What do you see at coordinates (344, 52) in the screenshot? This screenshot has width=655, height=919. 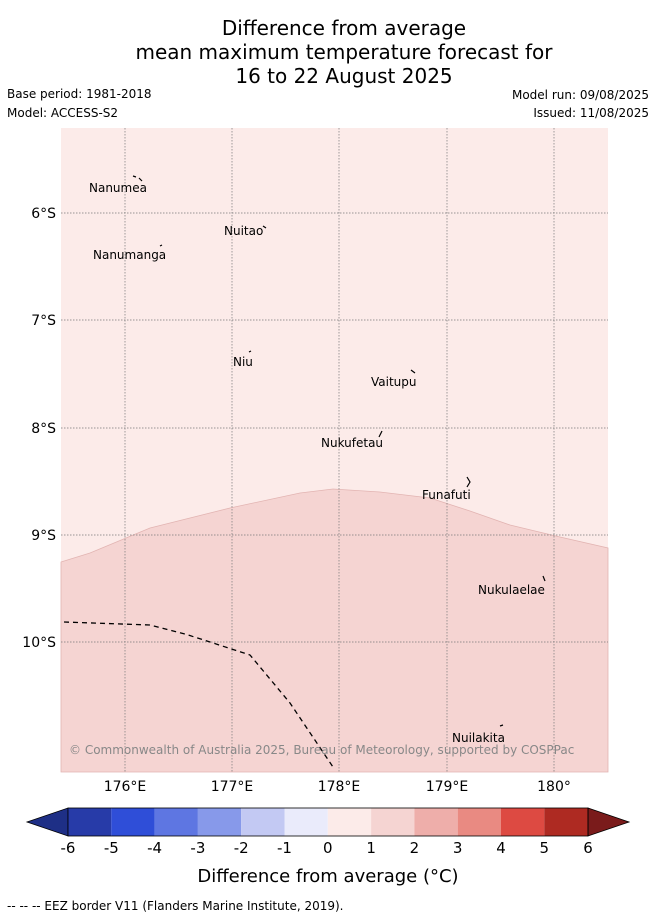 I see `title-line-2: mean maximum temperature forecast for` at bounding box center [344, 52].